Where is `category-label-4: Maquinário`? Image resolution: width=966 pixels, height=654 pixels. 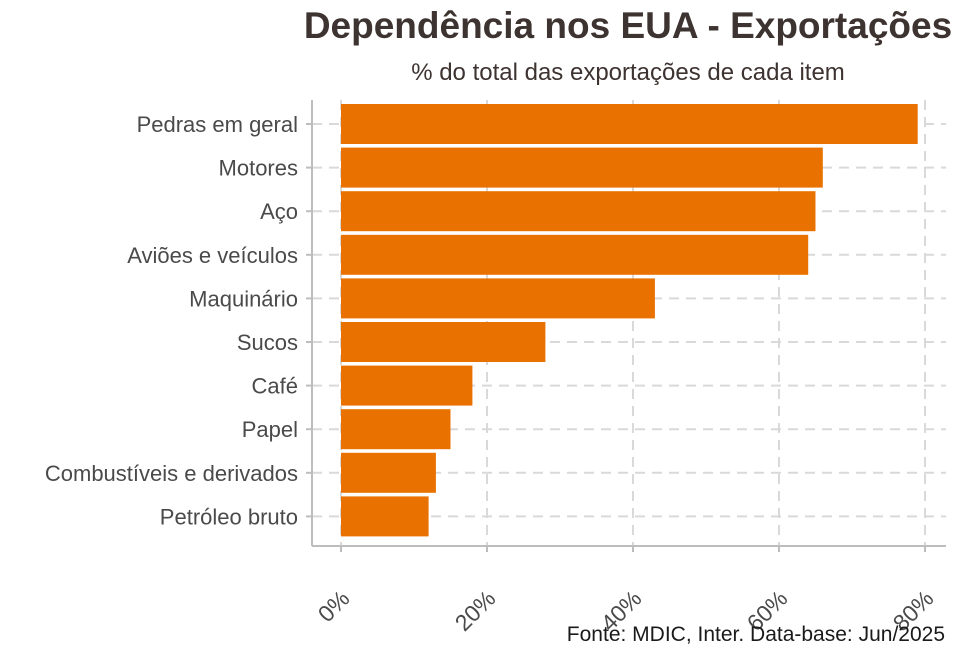 category-label-4: Maquinário is located at coordinates (243, 298).